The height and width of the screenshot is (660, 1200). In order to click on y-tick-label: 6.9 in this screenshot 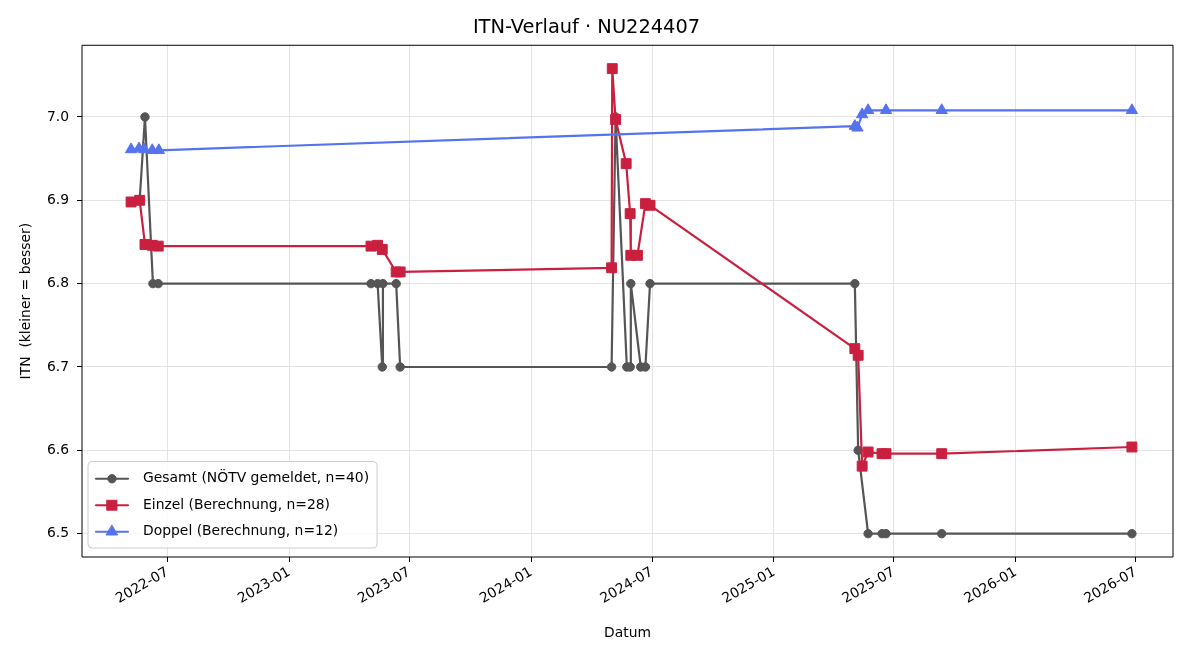, I will do `click(57, 198)`.